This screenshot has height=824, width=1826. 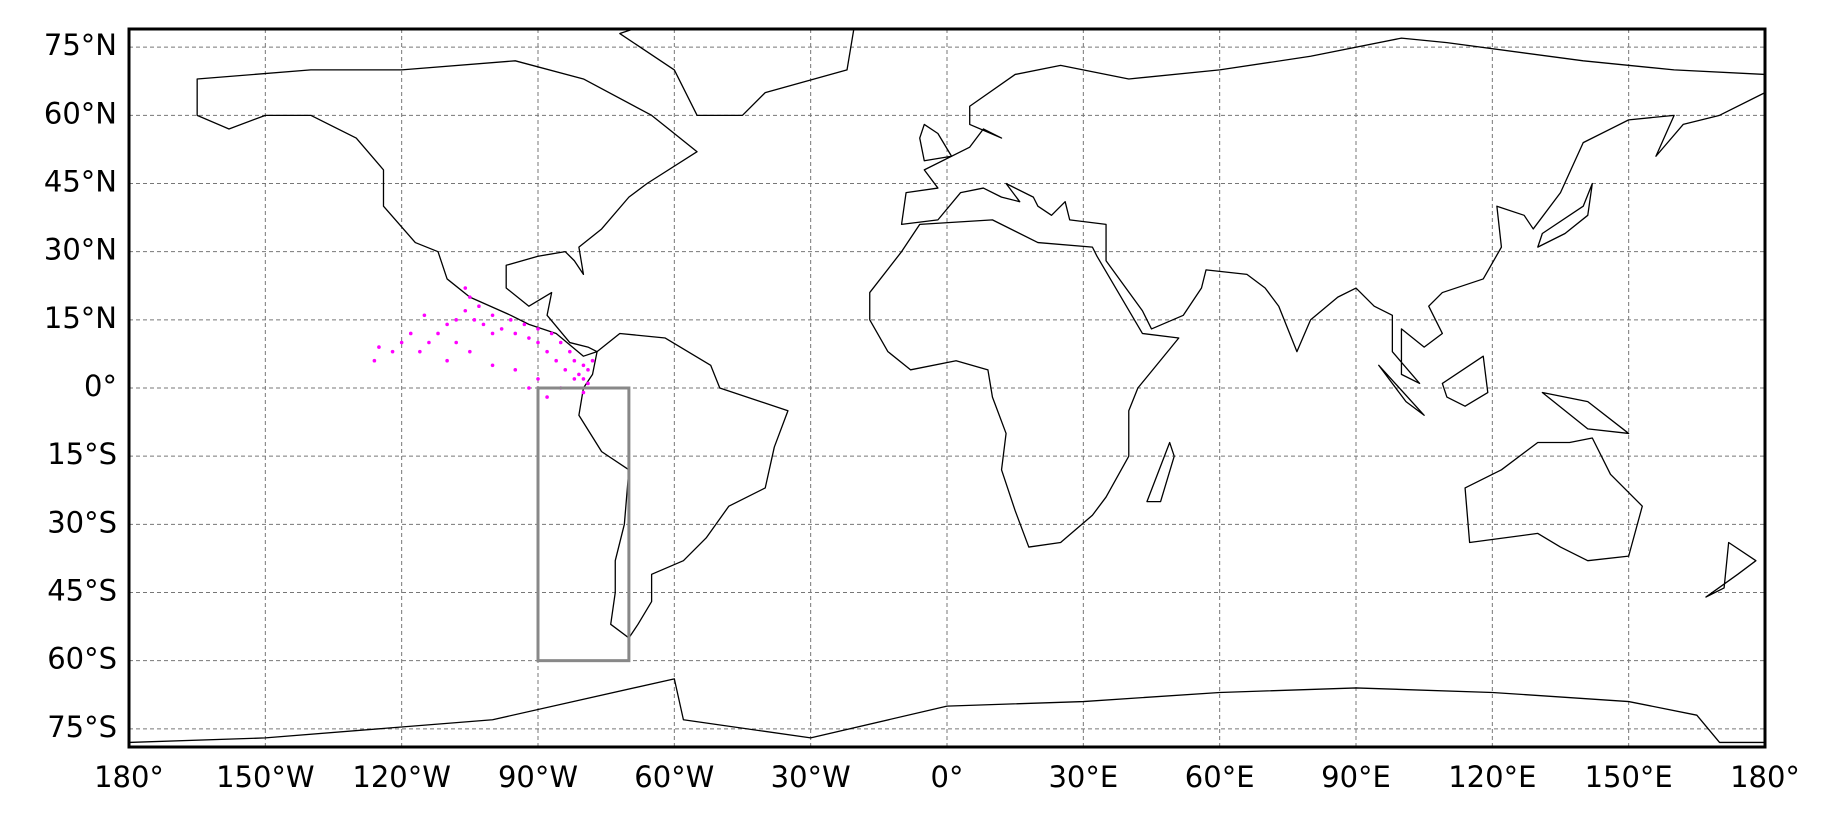 I want to click on britain, so click(x=936, y=142).